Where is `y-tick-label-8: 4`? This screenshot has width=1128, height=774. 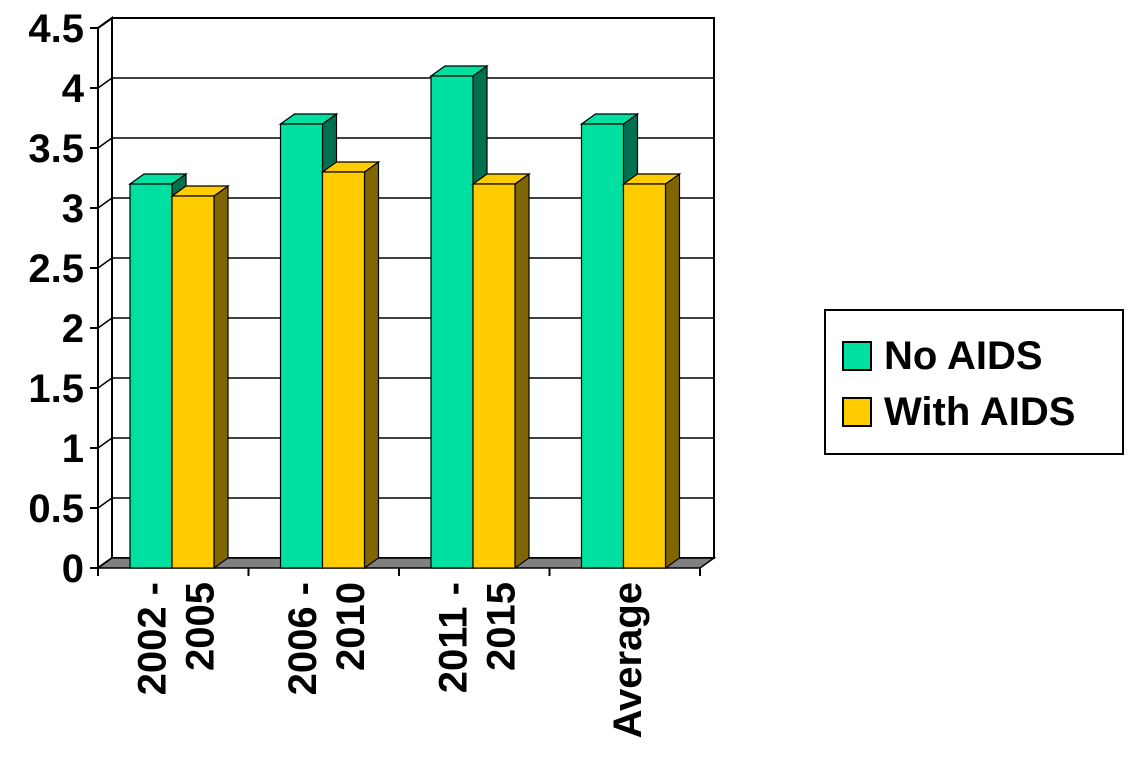
y-tick-label-8: 4 is located at coordinates (73, 89).